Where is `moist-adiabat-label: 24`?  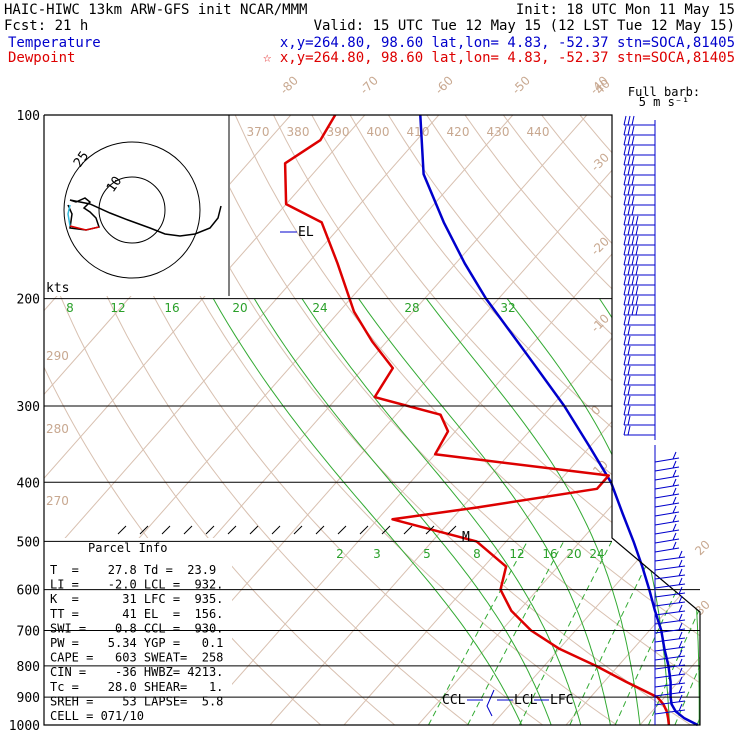
moist-adiabat-label: 24 is located at coordinates (319, 308).